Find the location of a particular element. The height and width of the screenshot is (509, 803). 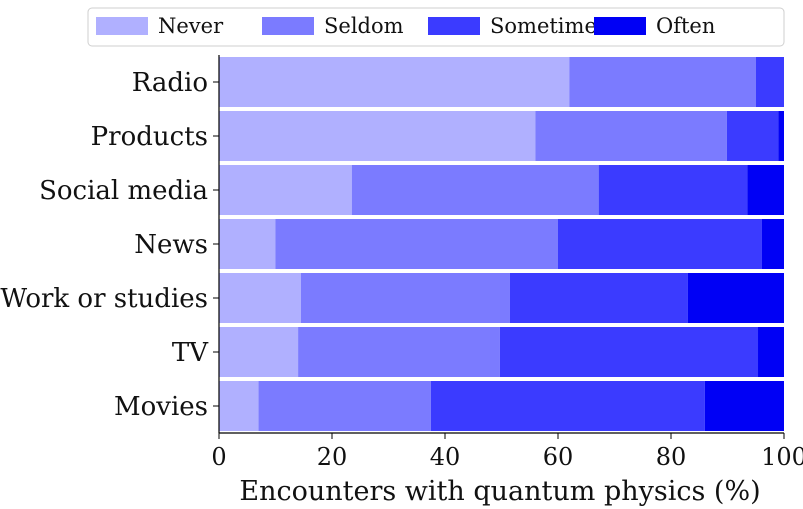

x-tick-label-0: 0 is located at coordinates (218, 457).